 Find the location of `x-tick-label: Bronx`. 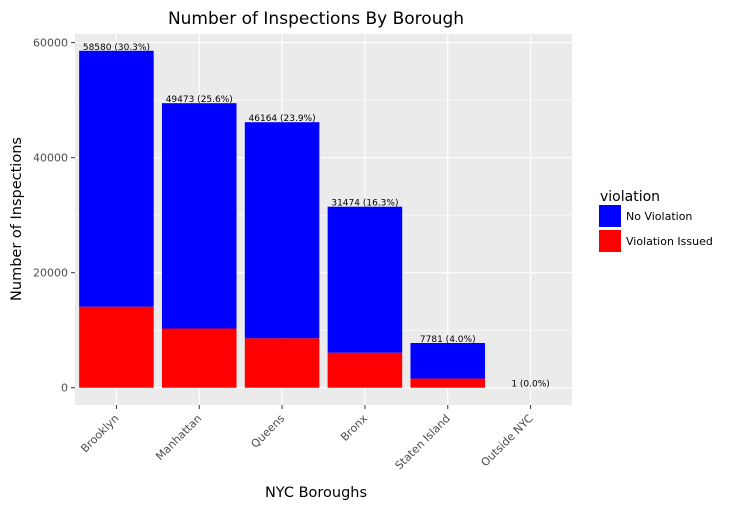

x-tick-label: Bronx is located at coordinates (354, 428).